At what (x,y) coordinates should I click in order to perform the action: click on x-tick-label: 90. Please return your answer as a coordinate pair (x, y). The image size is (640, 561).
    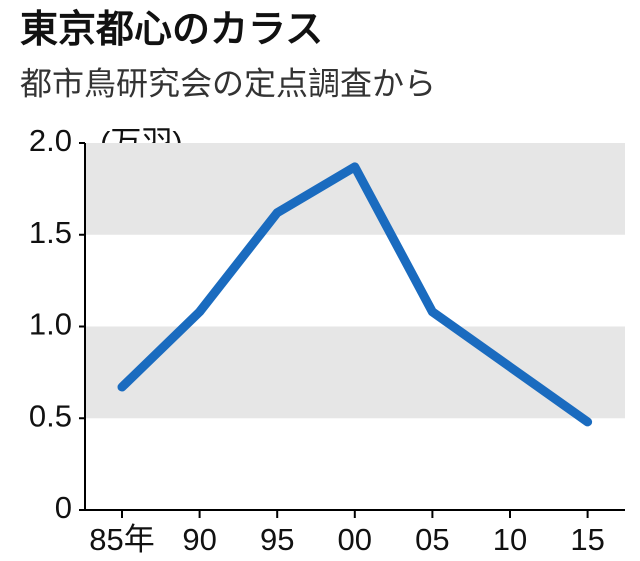
    Looking at the image, I should click on (199, 539).